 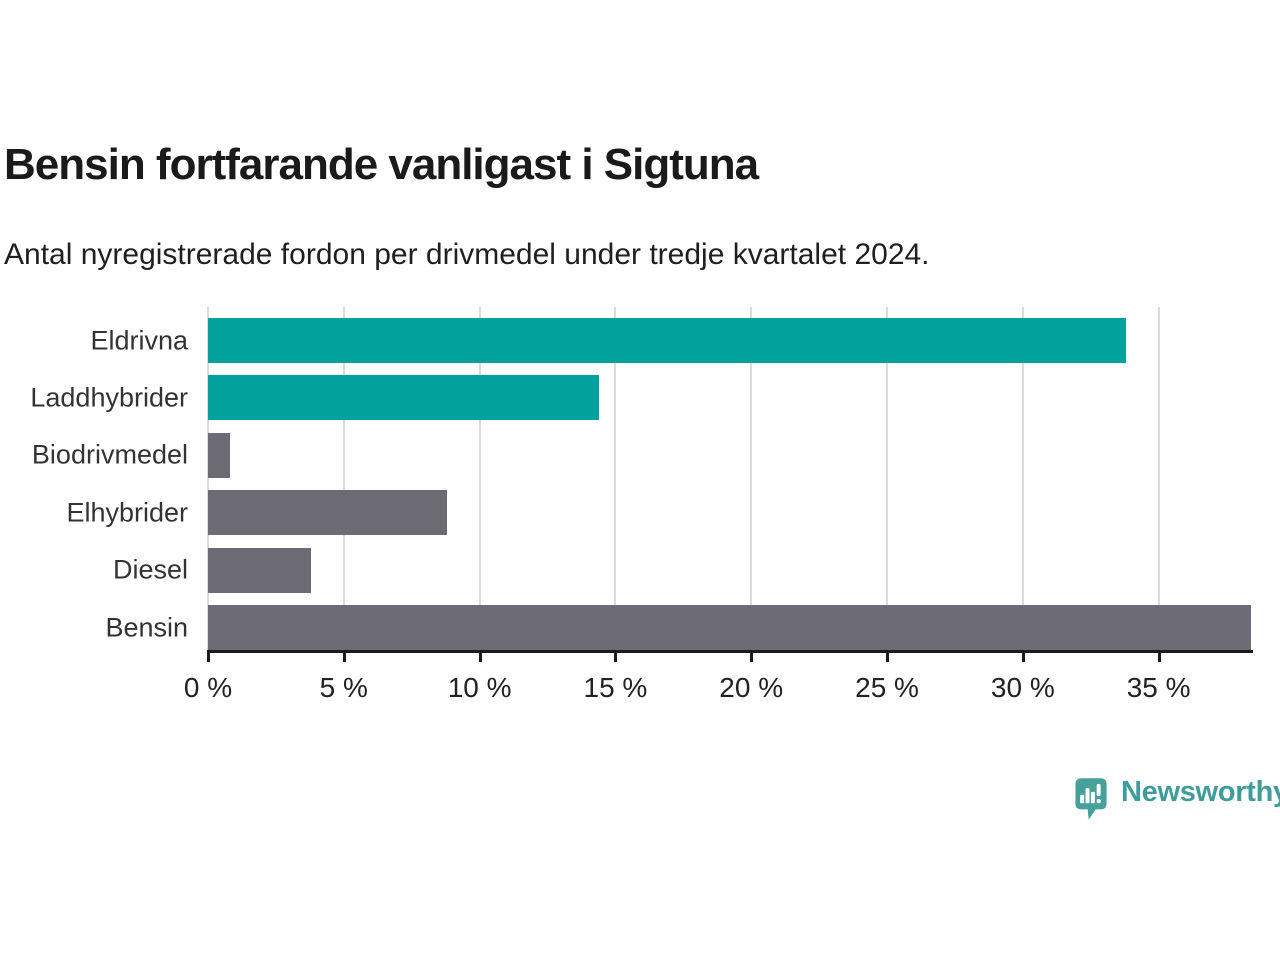 What do you see at coordinates (404, 398) in the screenshot?
I see `bar-laddhybrider` at bounding box center [404, 398].